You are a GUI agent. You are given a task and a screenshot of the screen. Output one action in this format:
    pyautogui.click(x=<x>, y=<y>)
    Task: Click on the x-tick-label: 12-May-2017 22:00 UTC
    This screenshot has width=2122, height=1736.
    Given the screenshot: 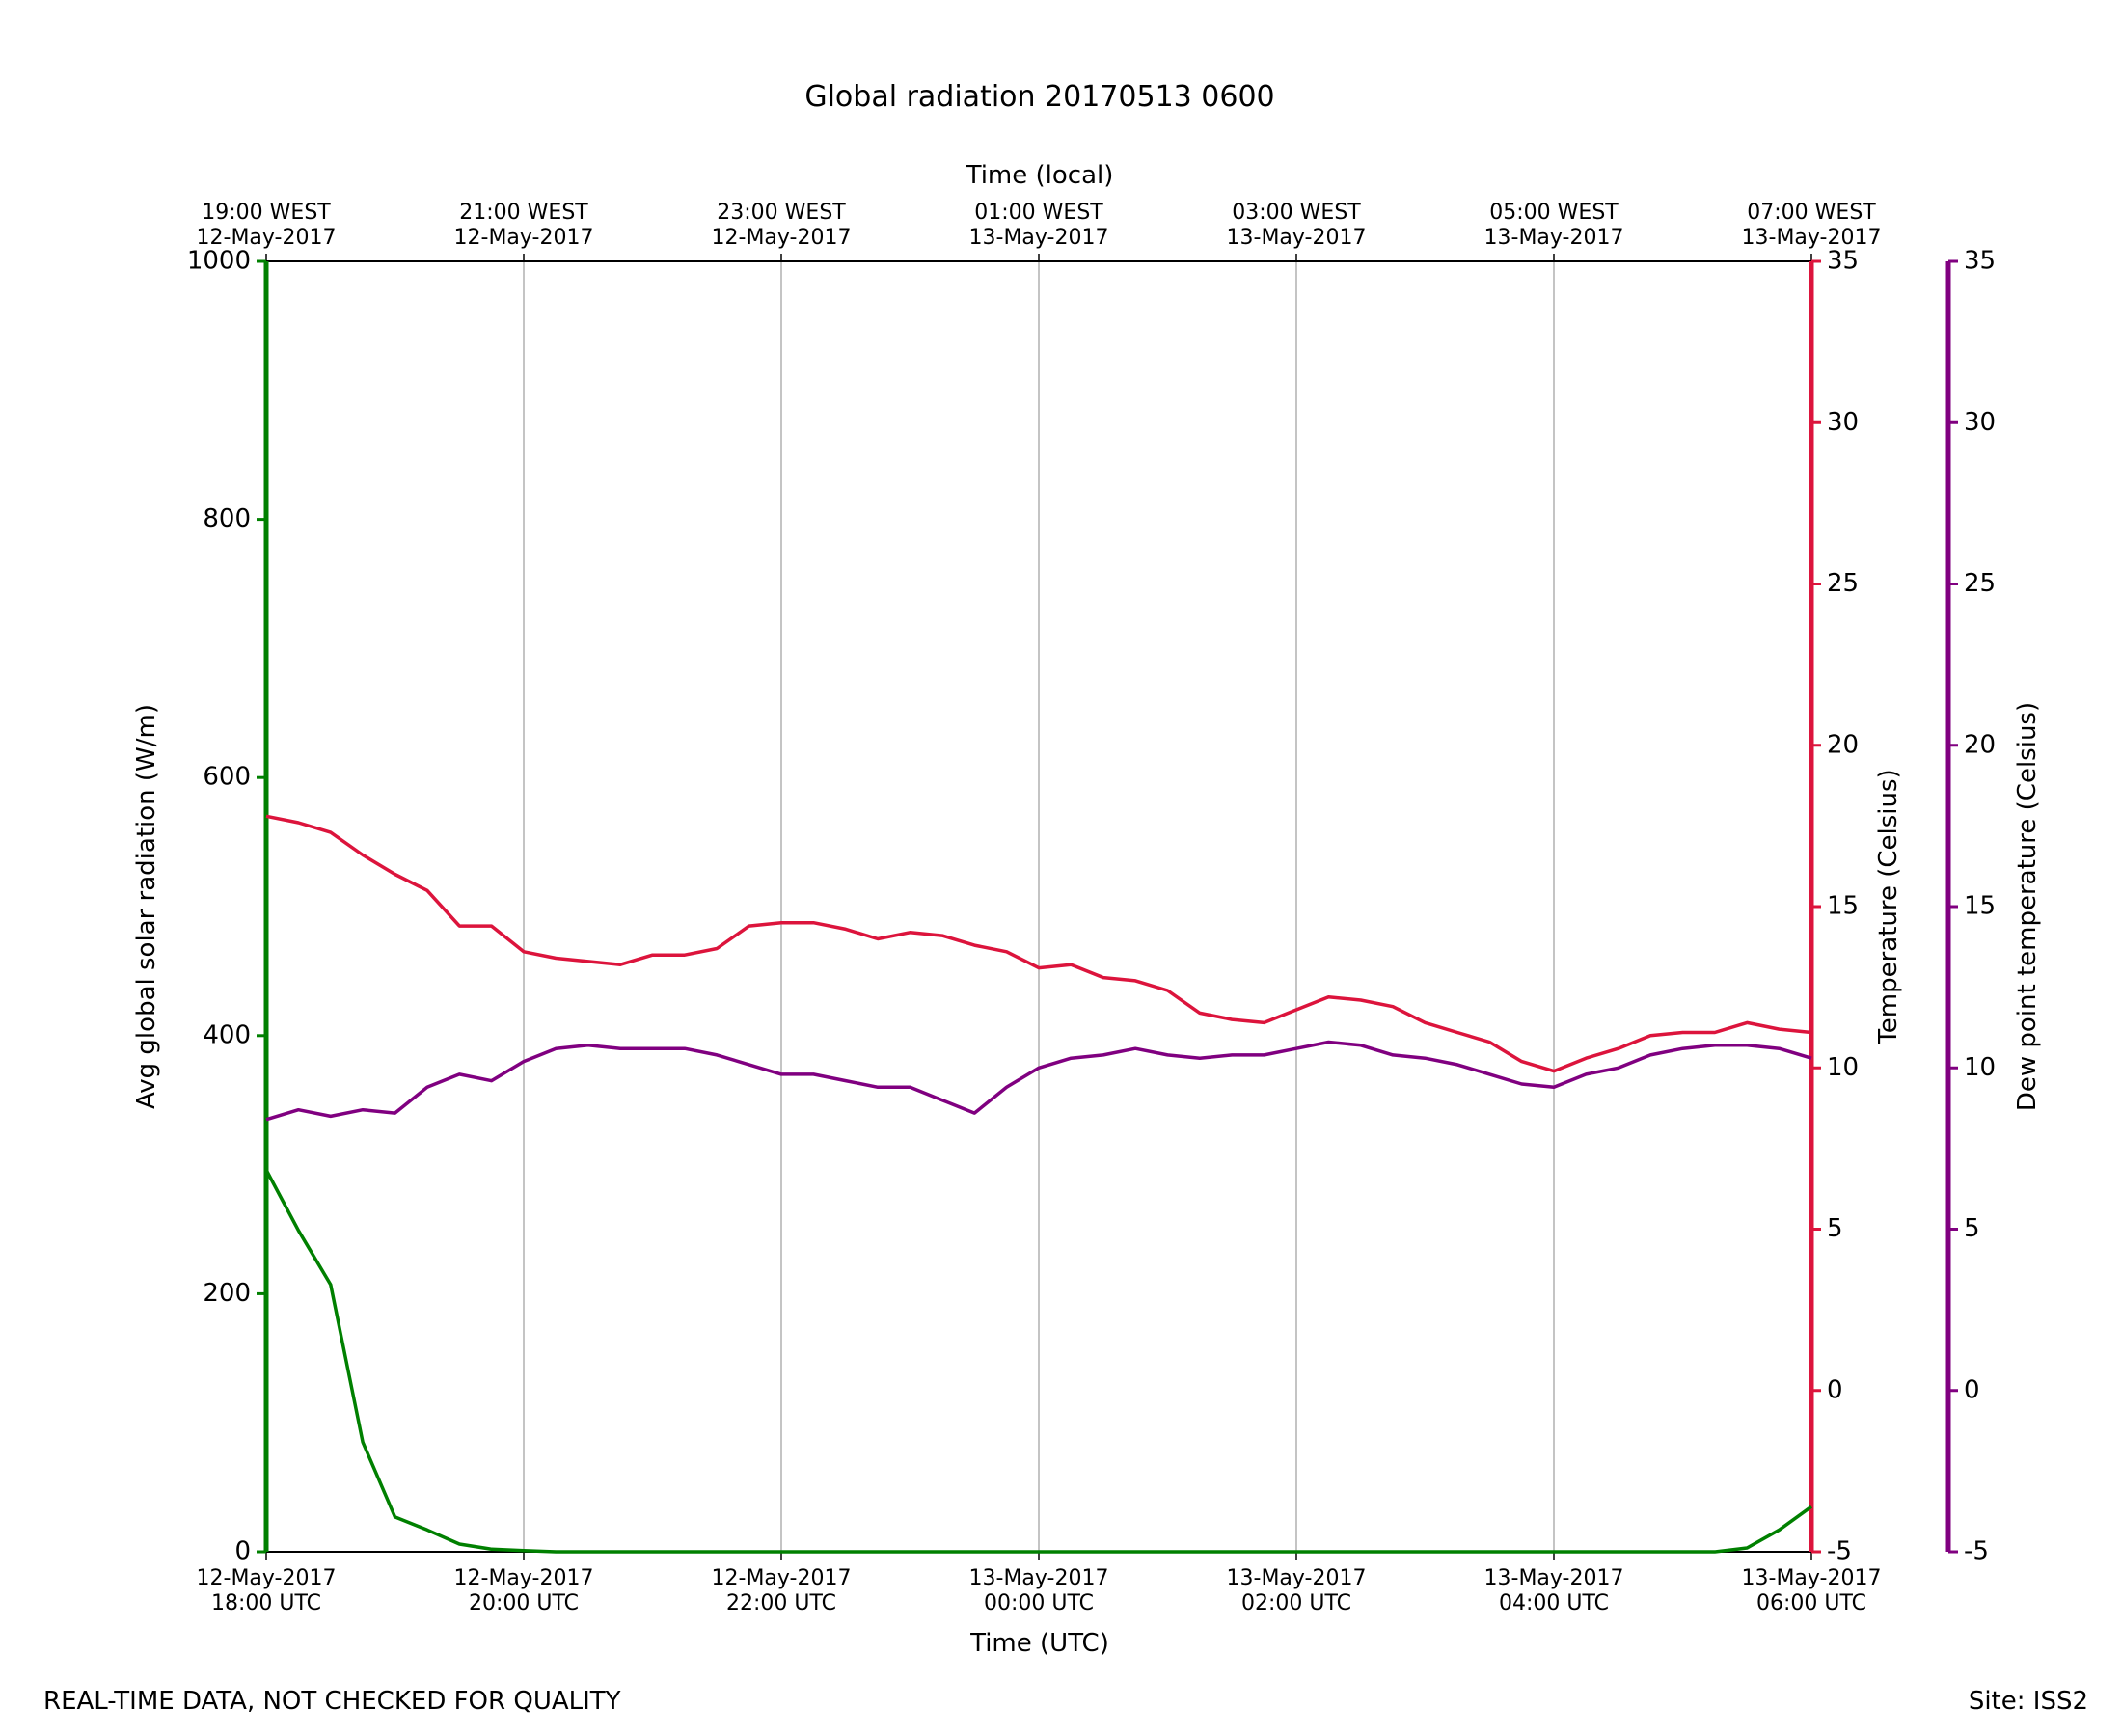 What is the action you would take?
    pyautogui.click(x=782, y=1590)
    